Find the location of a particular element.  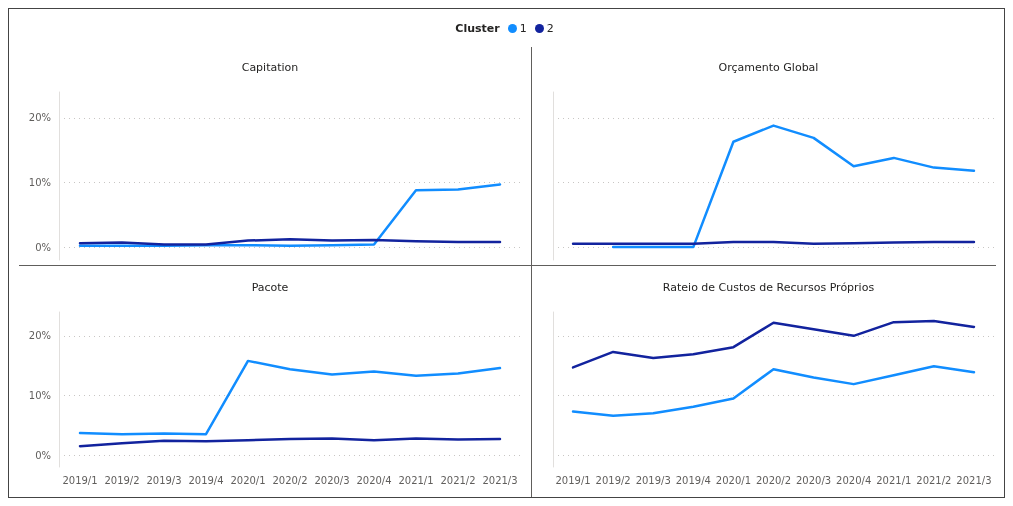

chart-title: Capitation is located at coordinates (270, 67).